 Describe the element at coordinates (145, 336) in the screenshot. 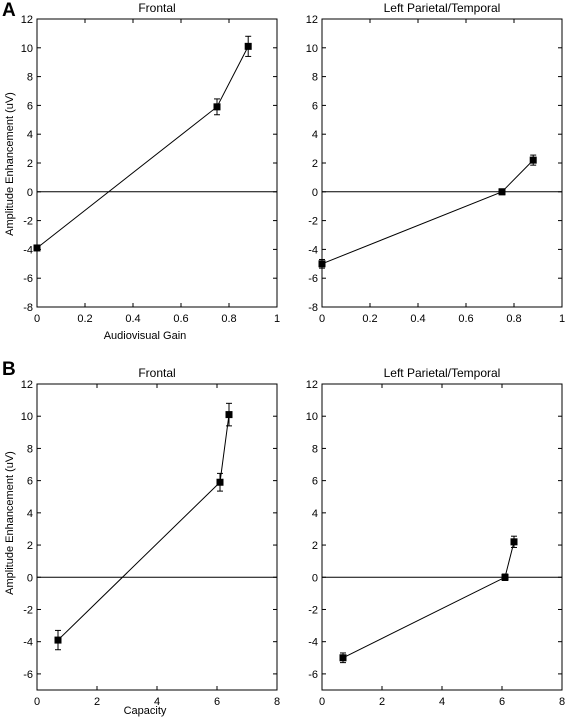

I see `x-axis-label-panel-a: Audiovisual Gain` at that location.